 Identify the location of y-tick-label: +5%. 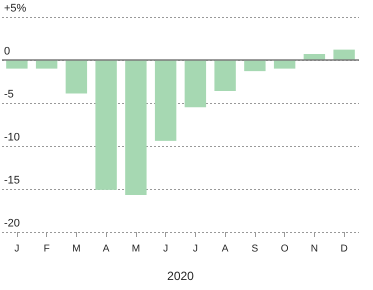
(15, 8).